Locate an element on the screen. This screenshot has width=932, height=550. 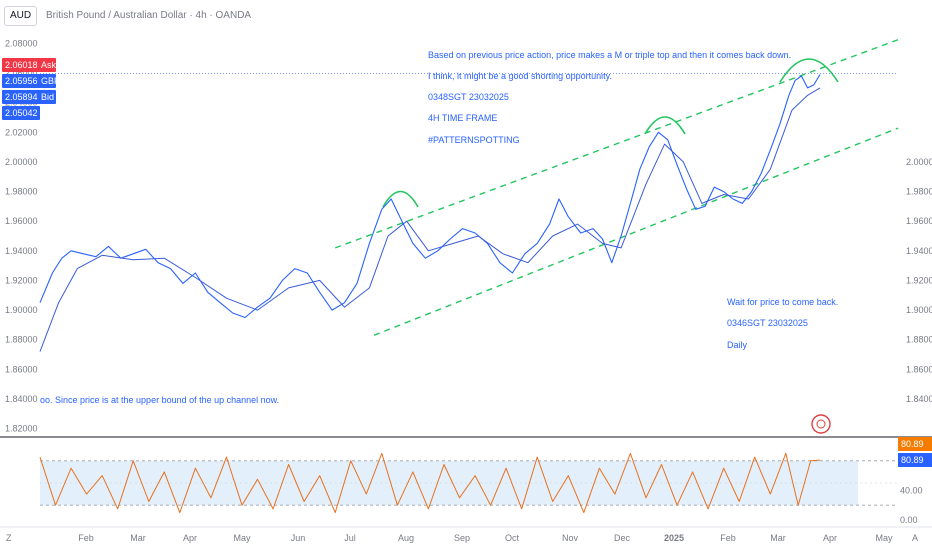
ask-price-label: 2.06018 Ask is located at coordinates (29, 65).